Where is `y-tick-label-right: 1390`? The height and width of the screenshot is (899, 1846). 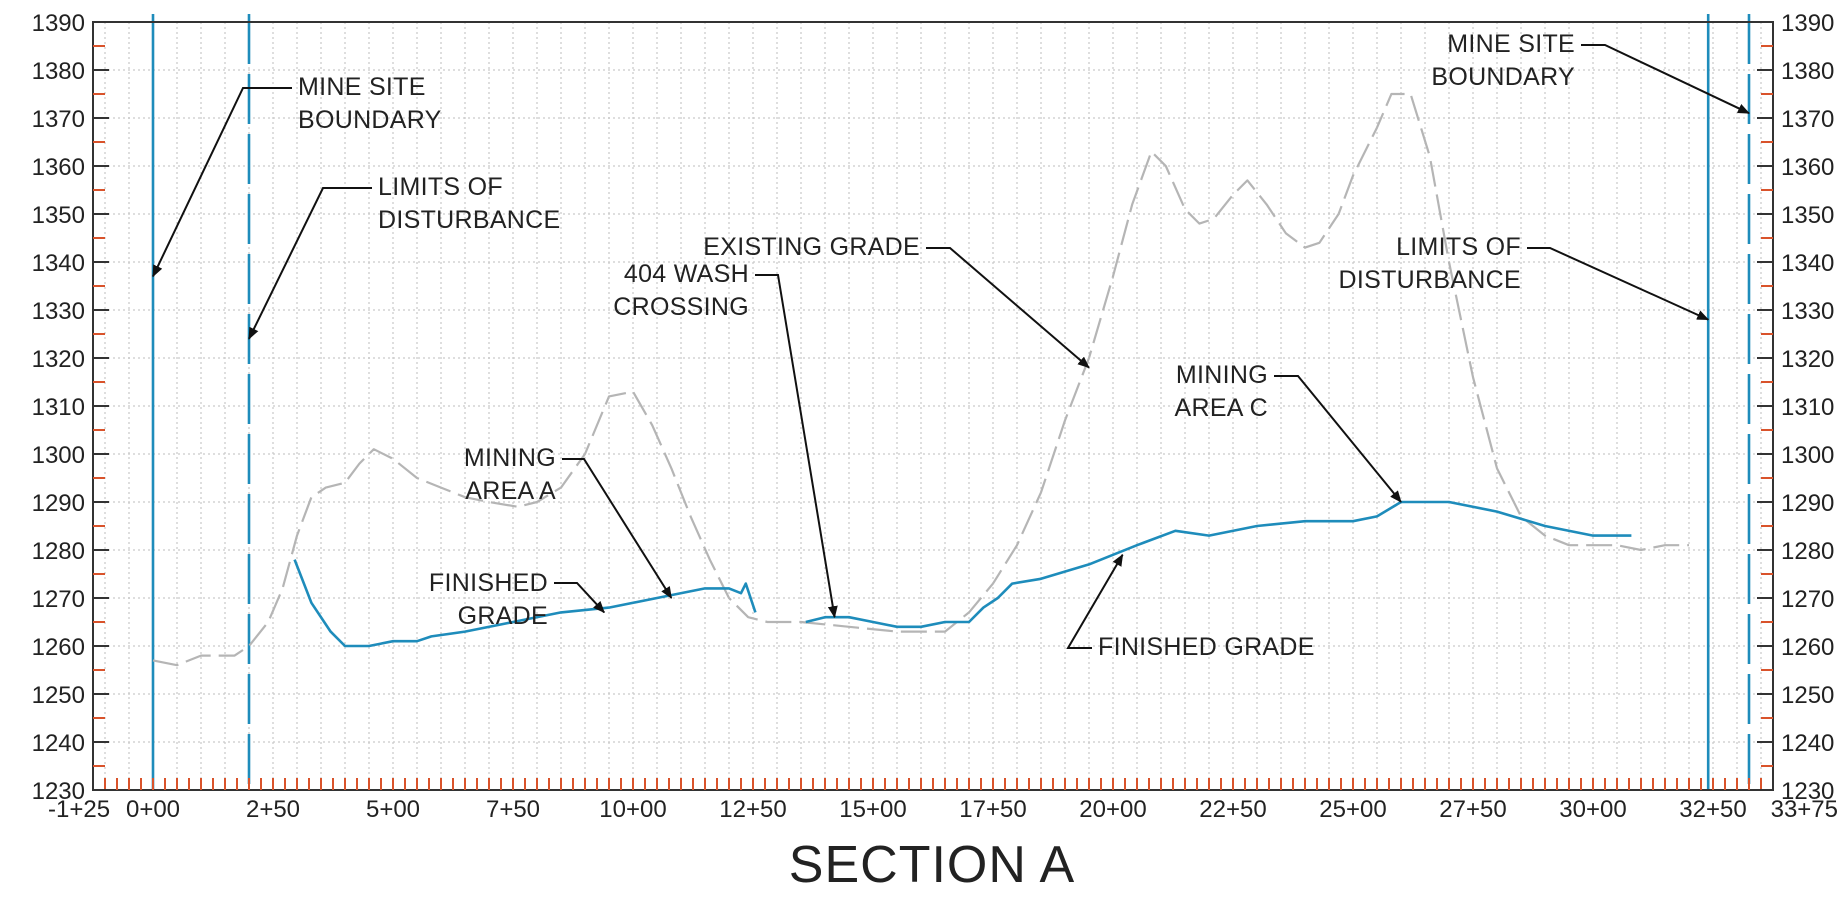
y-tick-label-right: 1390 is located at coordinates (1807, 23).